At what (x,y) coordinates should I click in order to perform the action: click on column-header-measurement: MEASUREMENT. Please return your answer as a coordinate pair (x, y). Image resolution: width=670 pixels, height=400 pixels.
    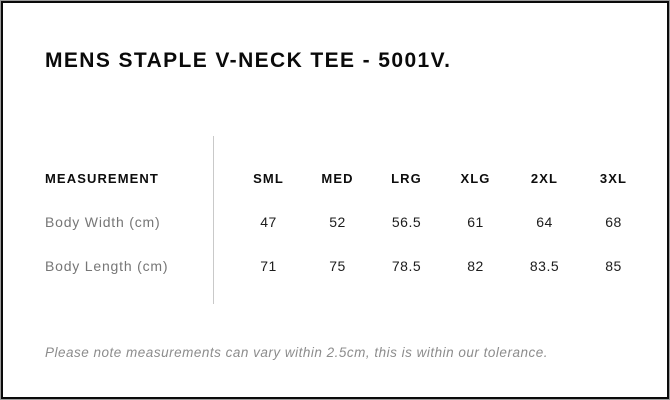
    Looking at the image, I should click on (102, 178).